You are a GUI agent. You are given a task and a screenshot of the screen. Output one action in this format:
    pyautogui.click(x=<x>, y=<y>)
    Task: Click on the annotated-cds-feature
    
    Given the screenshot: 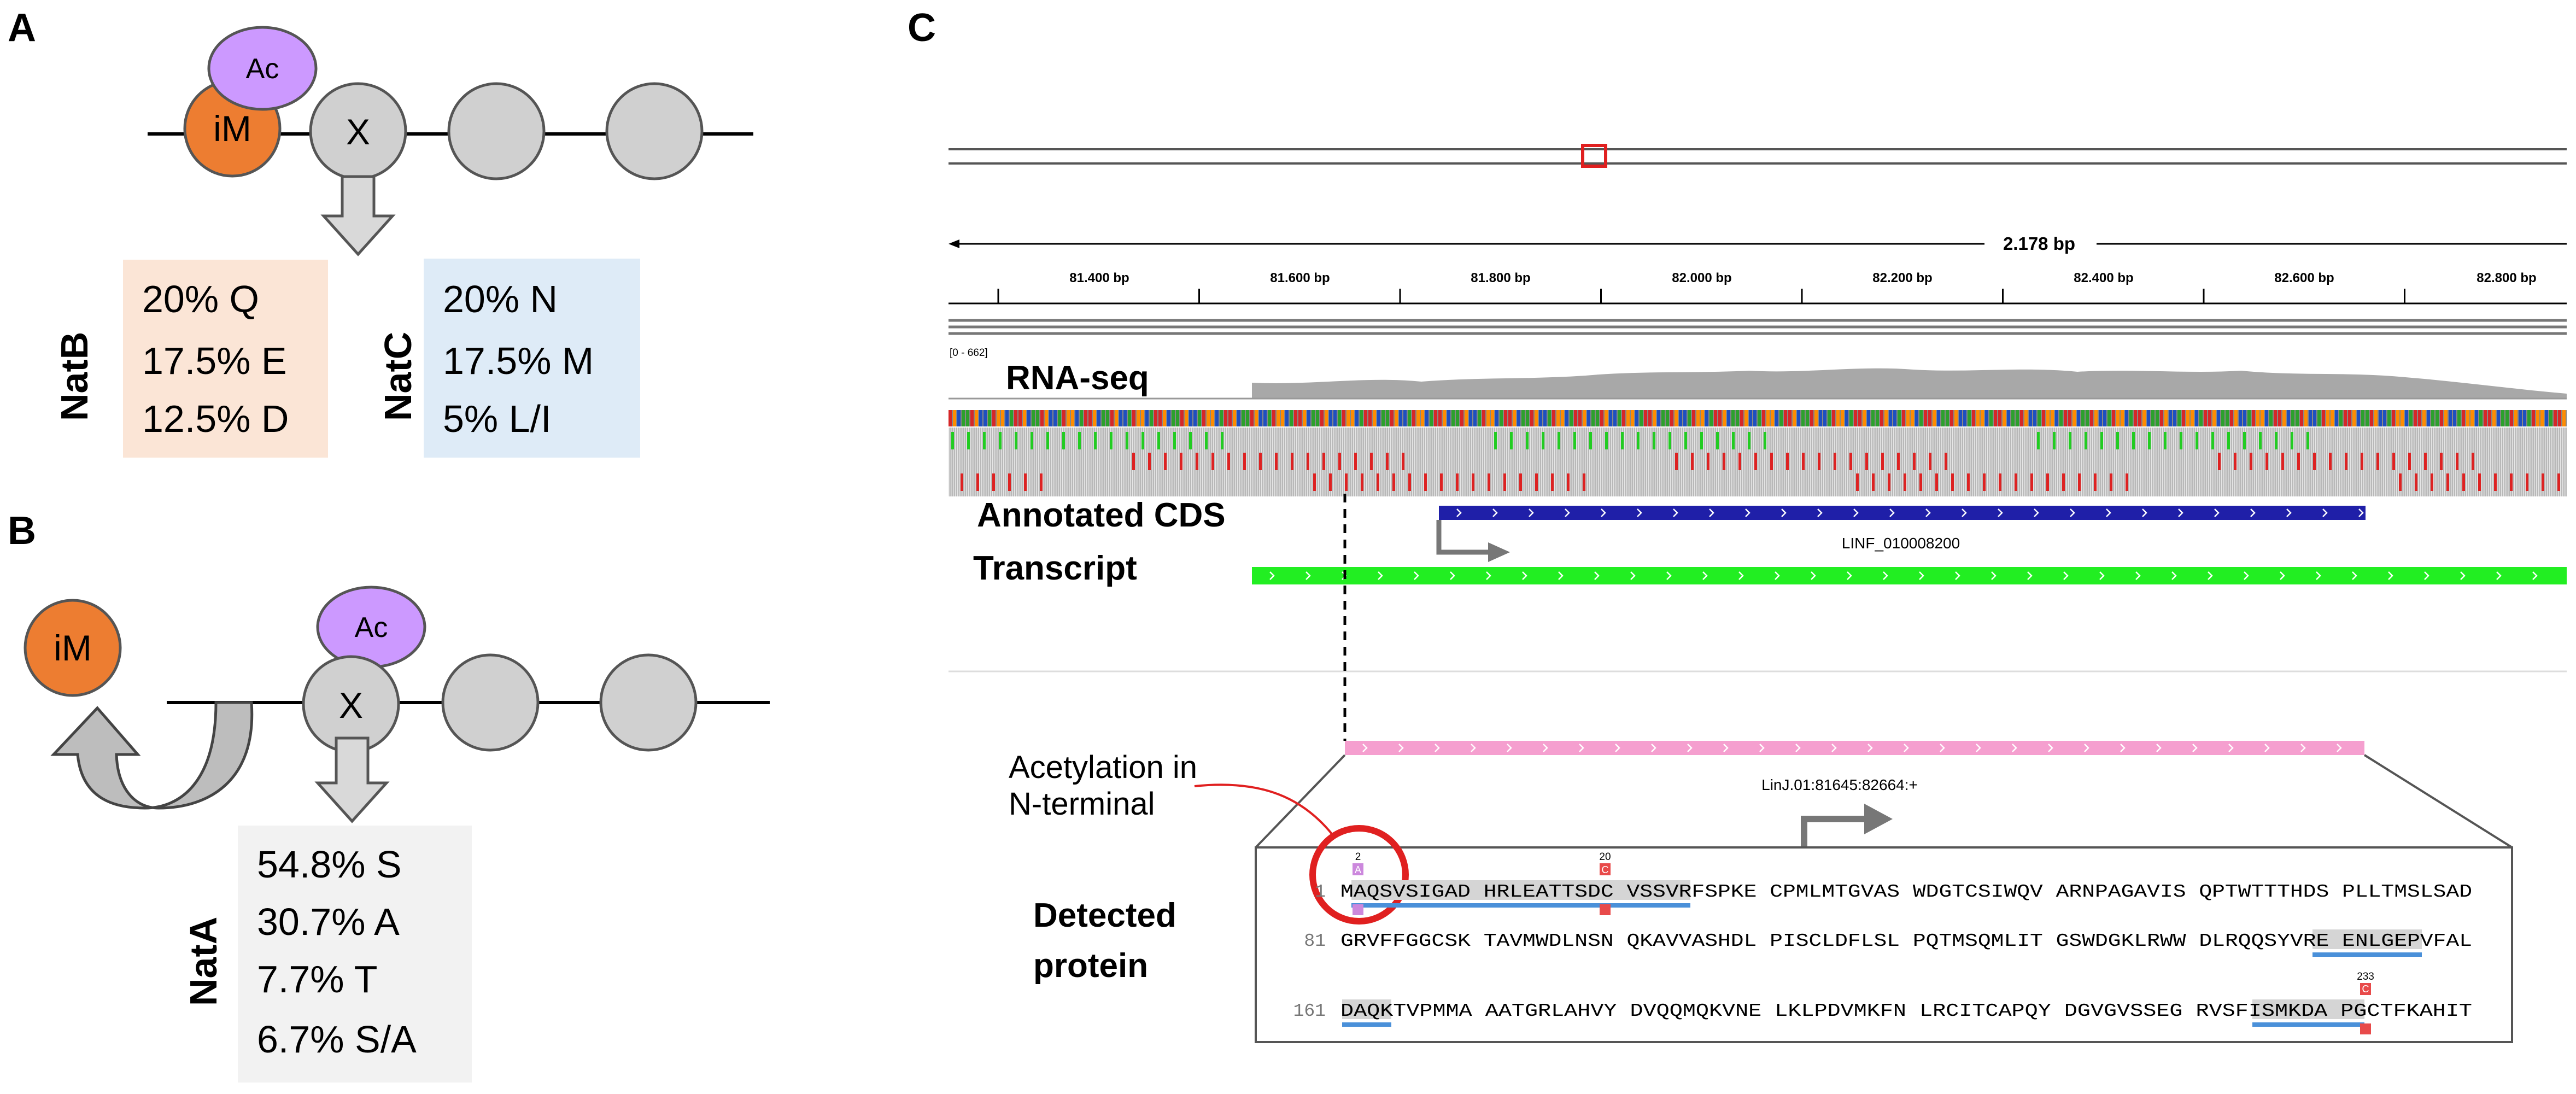 What is the action you would take?
    pyautogui.click(x=1903, y=513)
    